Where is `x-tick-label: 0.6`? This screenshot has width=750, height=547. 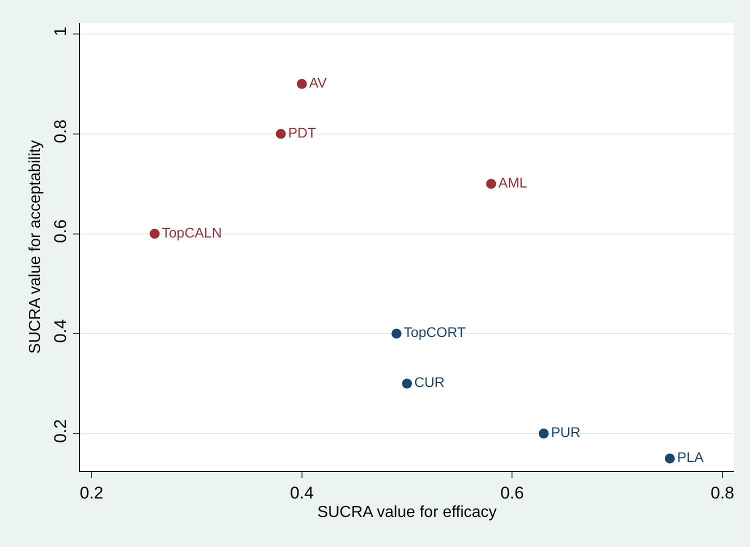 x-tick-label: 0.6 is located at coordinates (512, 492).